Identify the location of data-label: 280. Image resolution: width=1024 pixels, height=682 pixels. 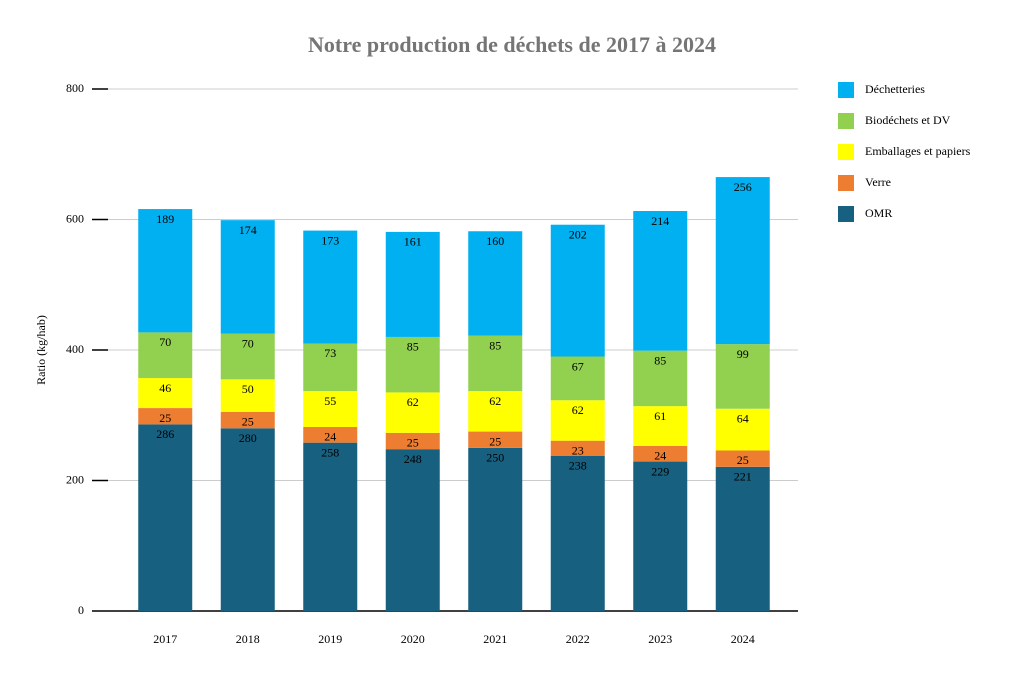
(248, 438).